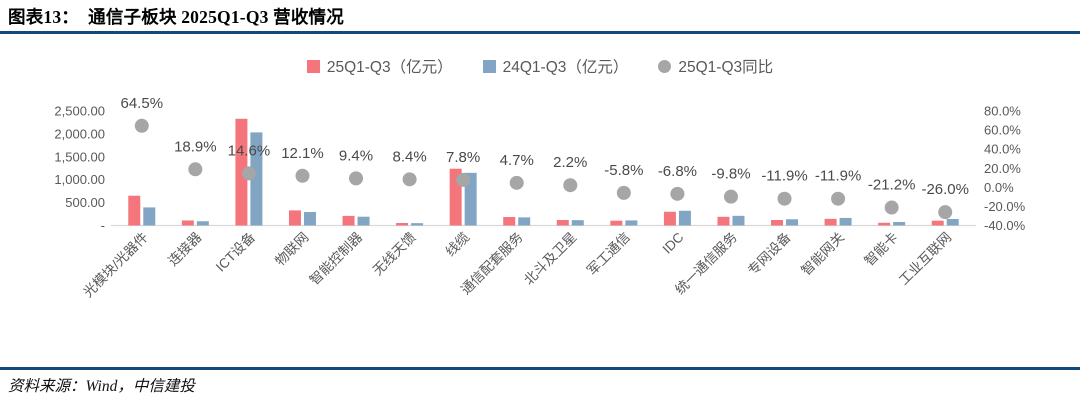  What do you see at coordinates (822, 254) in the screenshot?
I see `category-label: 智能网关` at bounding box center [822, 254].